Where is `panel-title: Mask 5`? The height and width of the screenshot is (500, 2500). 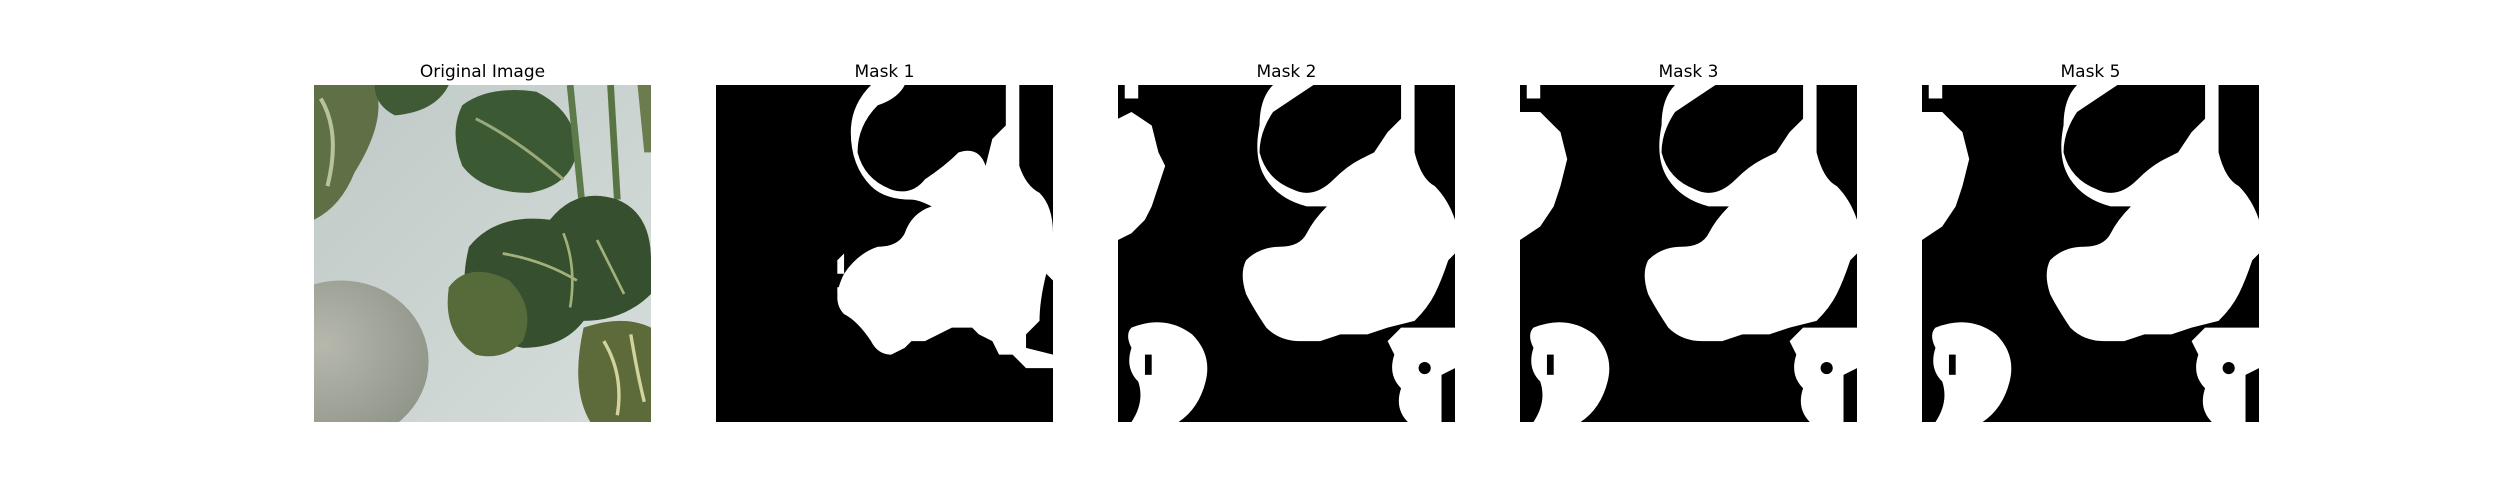 panel-title: Mask 5 is located at coordinates (2090, 72).